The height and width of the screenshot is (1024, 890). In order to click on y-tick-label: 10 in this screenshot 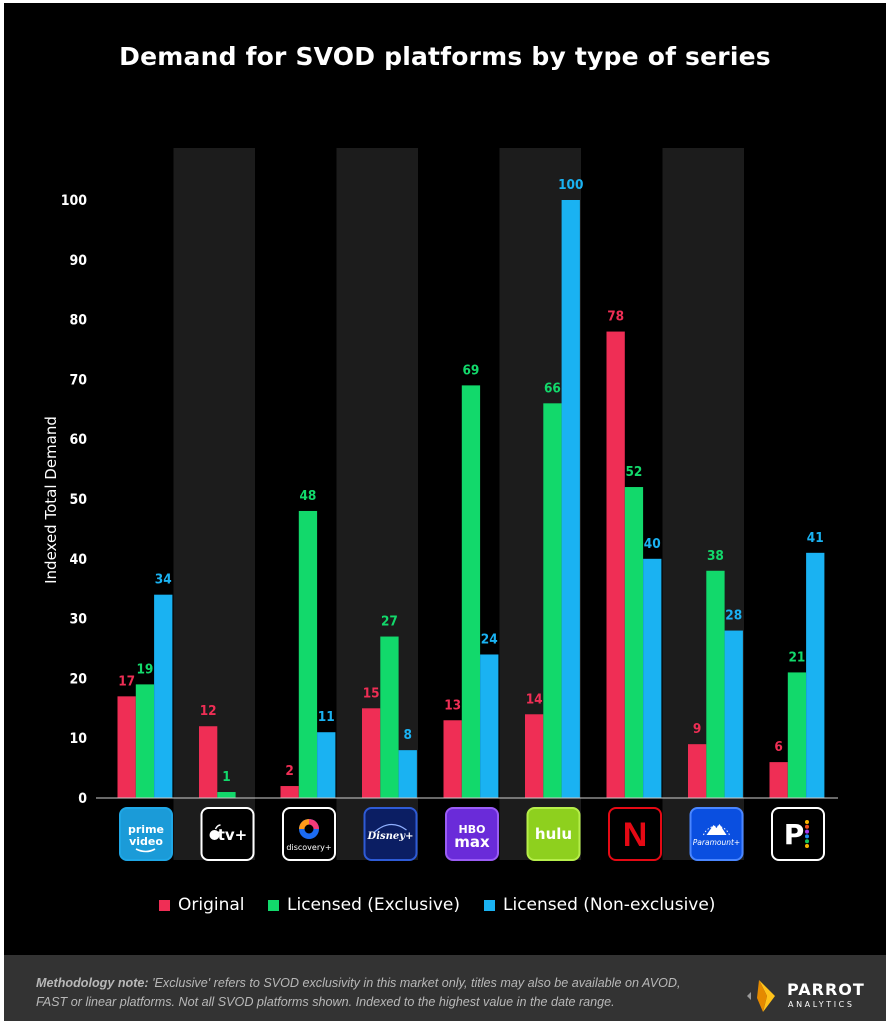, I will do `click(78, 739)`.